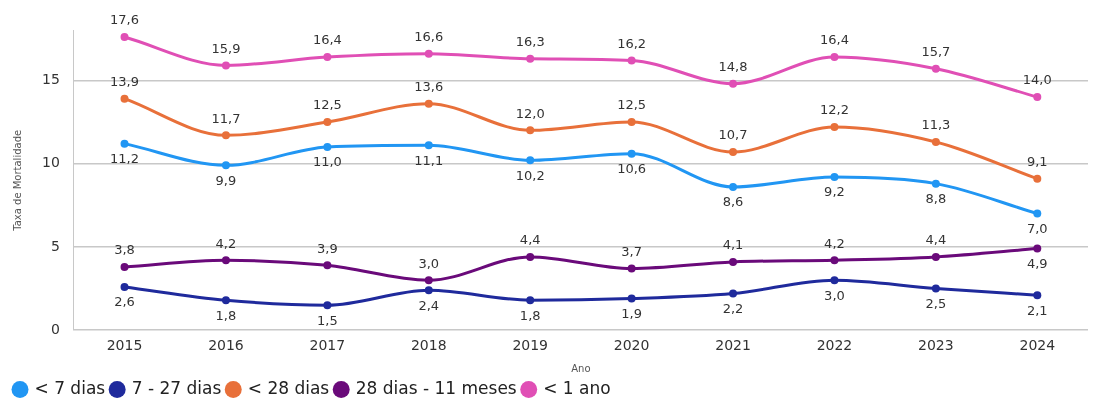  What do you see at coordinates (327, 162) in the screenshot?
I see `data-label: 11,0` at bounding box center [327, 162].